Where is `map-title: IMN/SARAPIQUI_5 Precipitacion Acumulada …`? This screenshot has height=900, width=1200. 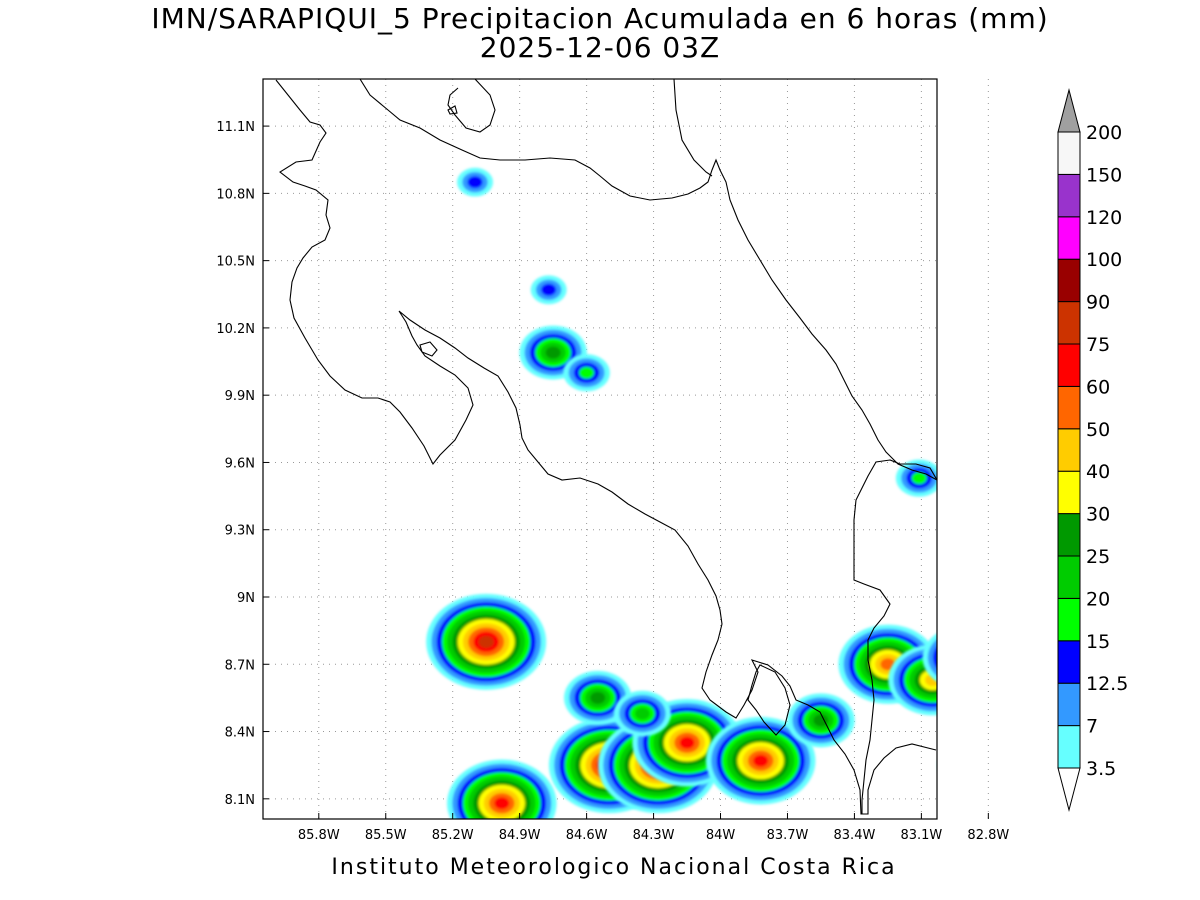
map-title: IMN/SARAPIQUI_5 Precipitacion Acumulada … is located at coordinates (600, 18).